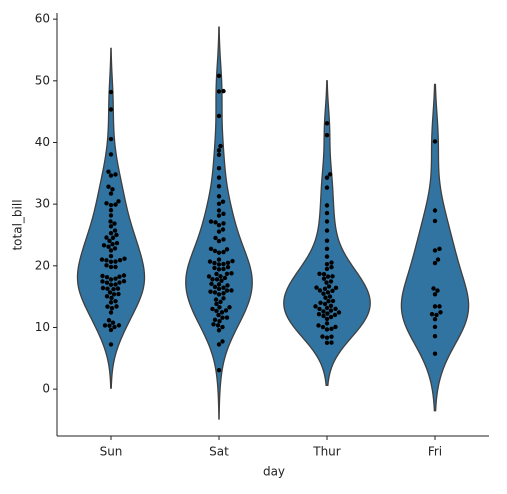 The height and width of the screenshot is (494, 507). I want to click on x-axis-label: day, so click(274, 472).